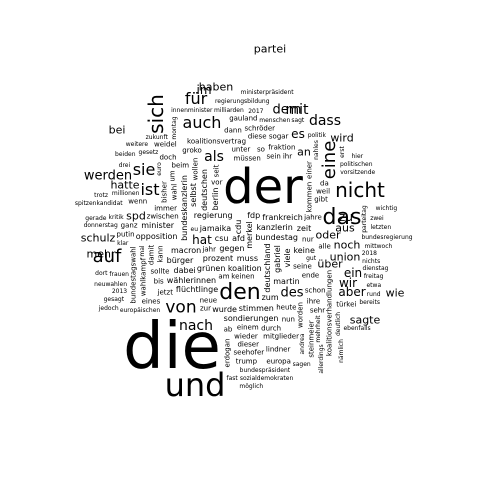 This screenshot has height=480, width=480. Describe the element at coordinates (232, 379) in the screenshot. I see `word-cloud-term: fast` at that location.